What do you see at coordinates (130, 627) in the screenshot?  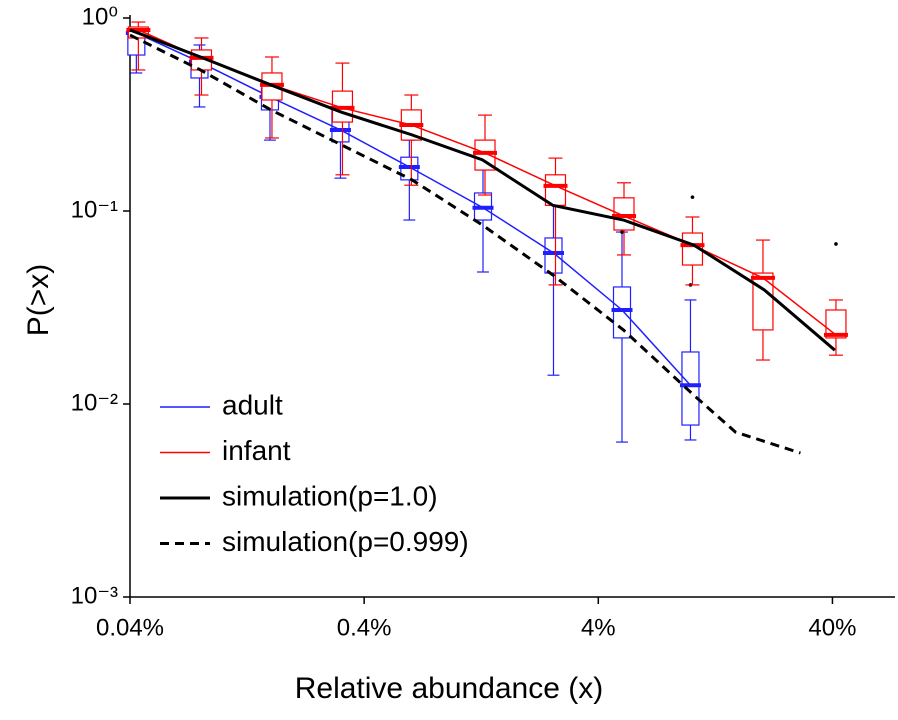 I see `x-tick-label: 0.04%` at bounding box center [130, 627].